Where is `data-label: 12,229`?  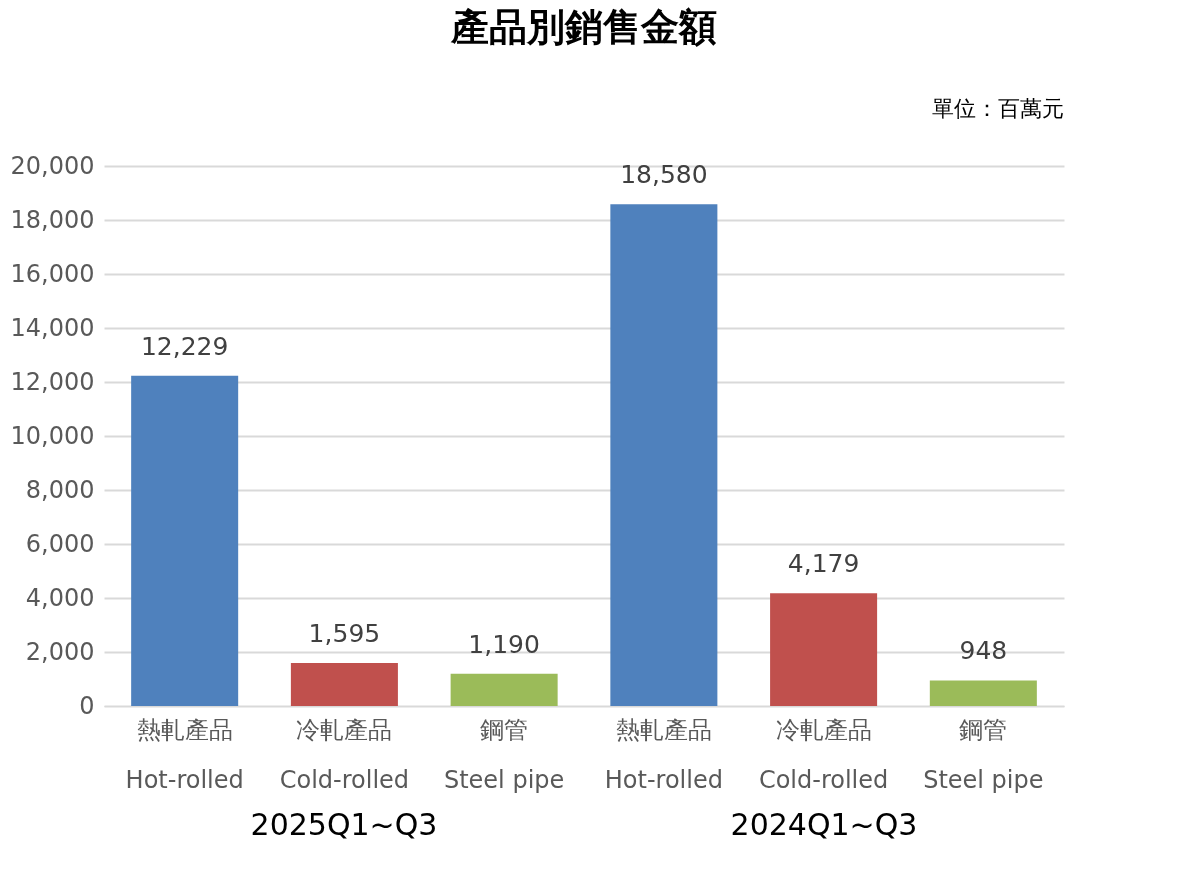
data-label: 12,229 is located at coordinates (184, 346).